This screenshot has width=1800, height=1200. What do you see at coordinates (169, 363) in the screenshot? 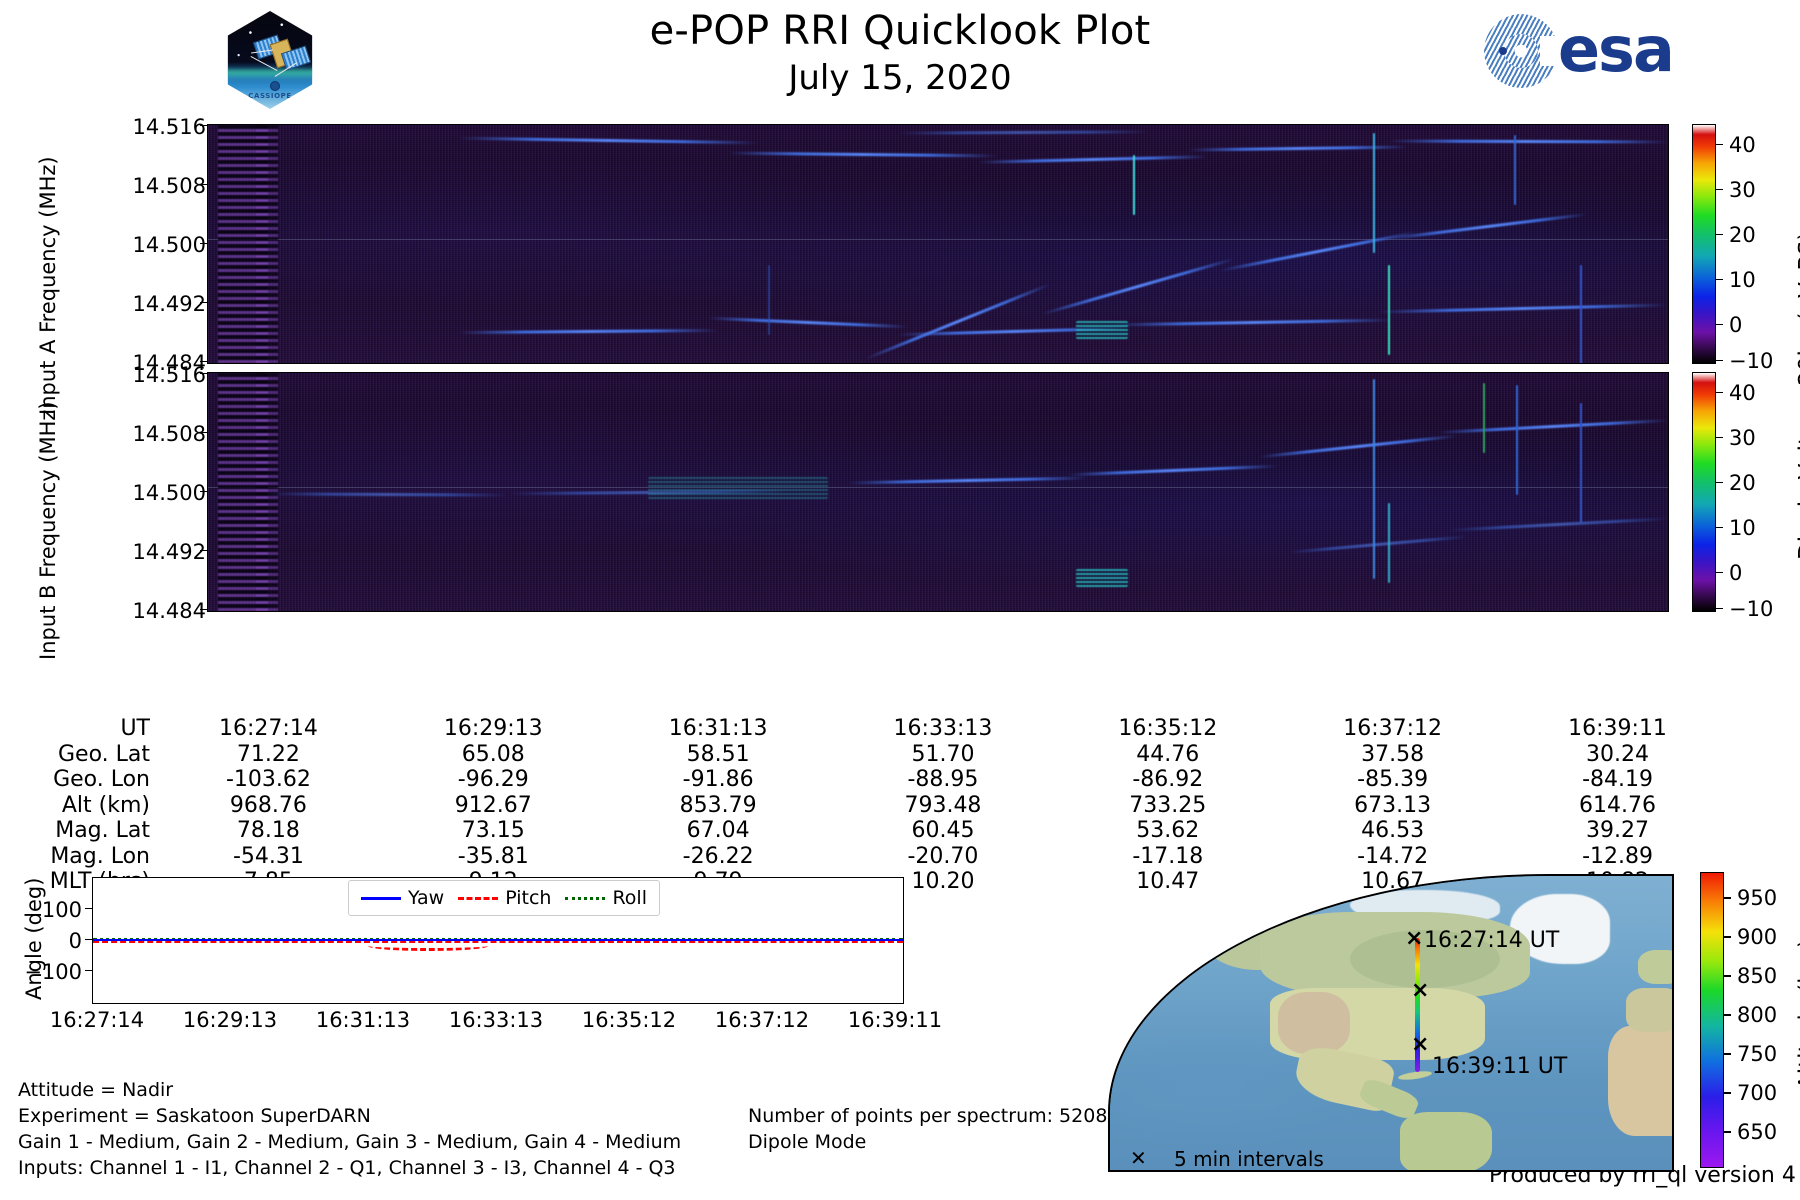
I see `input-a-ytick: 14.484` at bounding box center [169, 363].